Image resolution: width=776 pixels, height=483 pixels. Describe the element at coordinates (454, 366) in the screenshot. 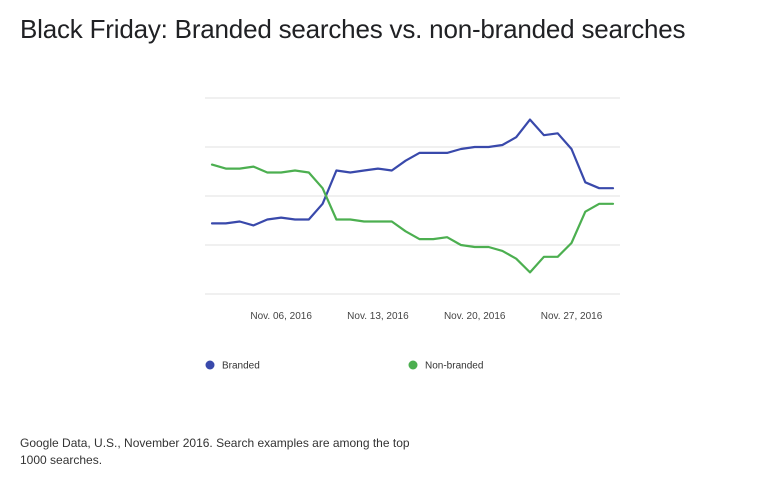

I see `legend-label: Non-branded` at that location.